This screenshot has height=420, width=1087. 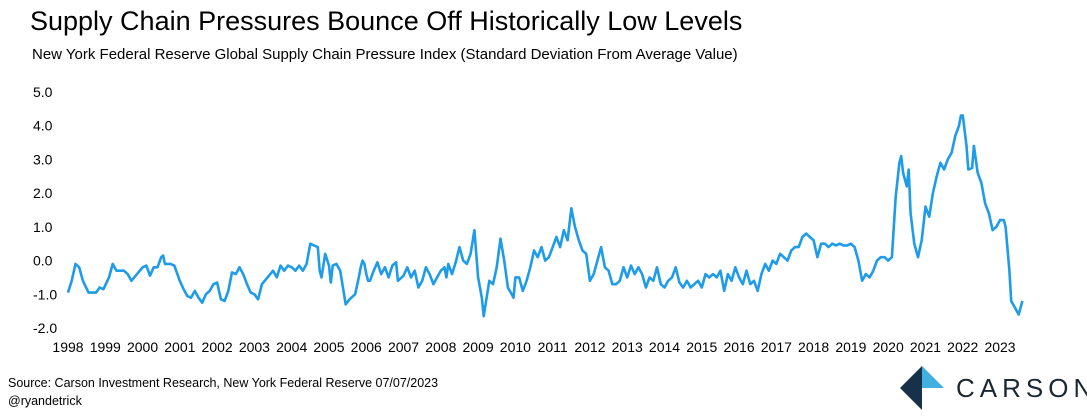 I want to click on x-tick-label: 2002, so click(x=217, y=347).